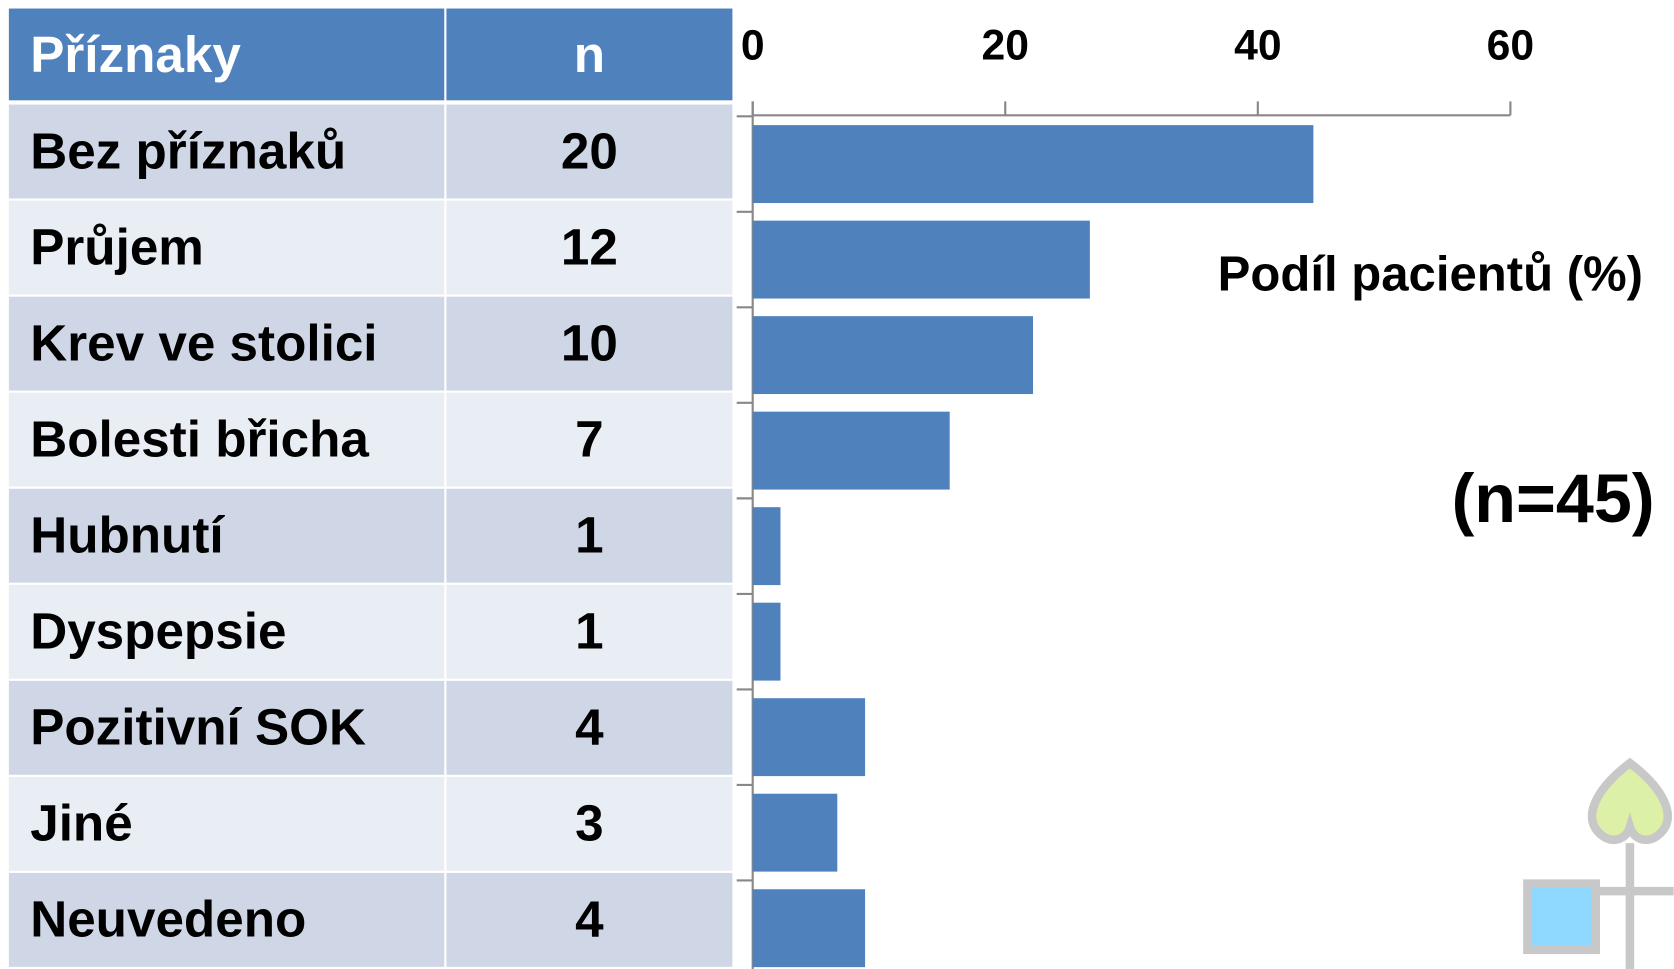 The width and height of the screenshot is (1674, 969). What do you see at coordinates (1598, 863) in the screenshot?
I see `logo` at bounding box center [1598, 863].